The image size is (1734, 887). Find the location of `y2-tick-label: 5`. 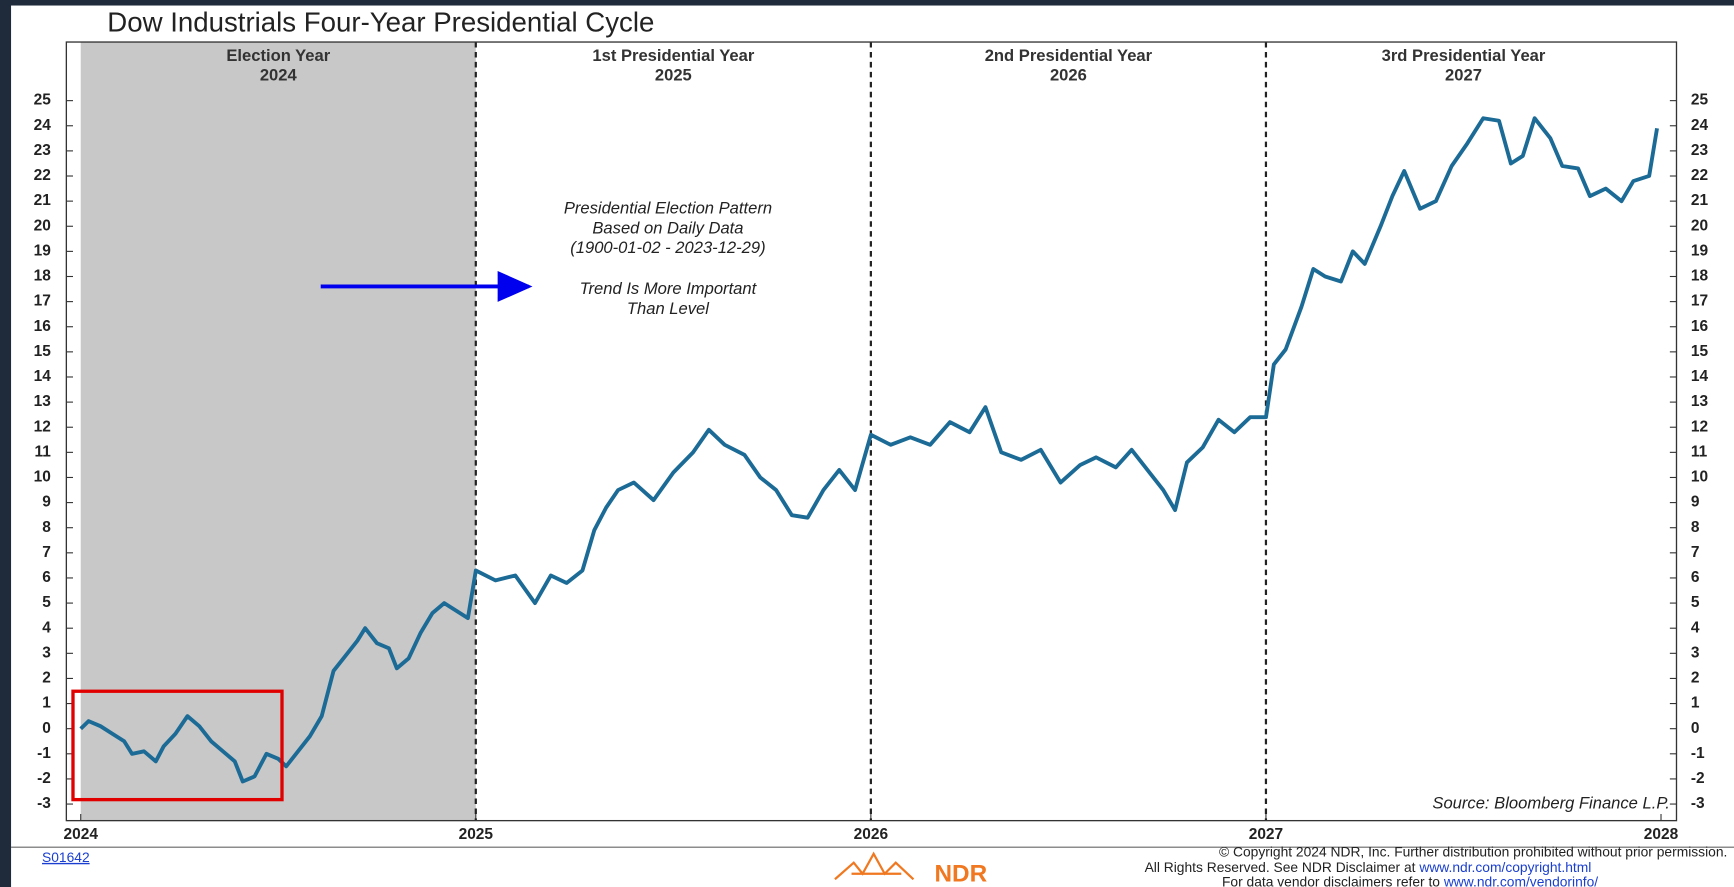

y2-tick-label: 5 is located at coordinates (1695, 602).